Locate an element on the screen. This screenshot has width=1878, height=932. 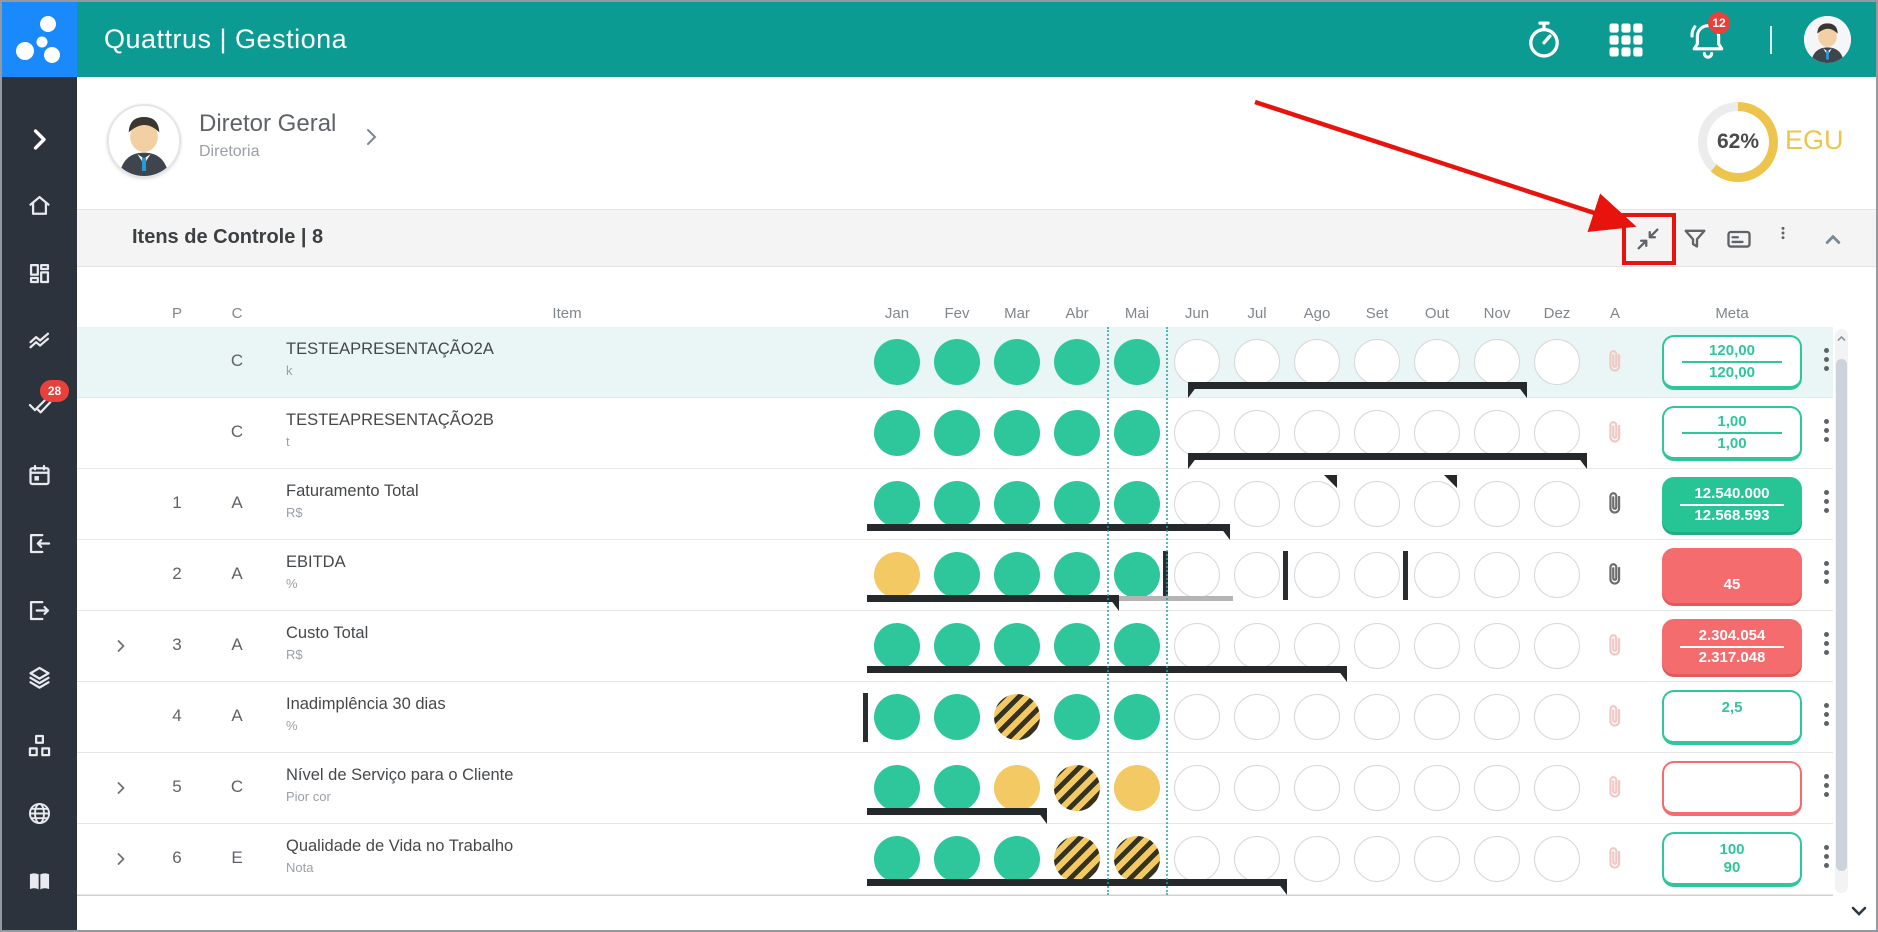
meta-box: 45 is located at coordinates (1732, 575).